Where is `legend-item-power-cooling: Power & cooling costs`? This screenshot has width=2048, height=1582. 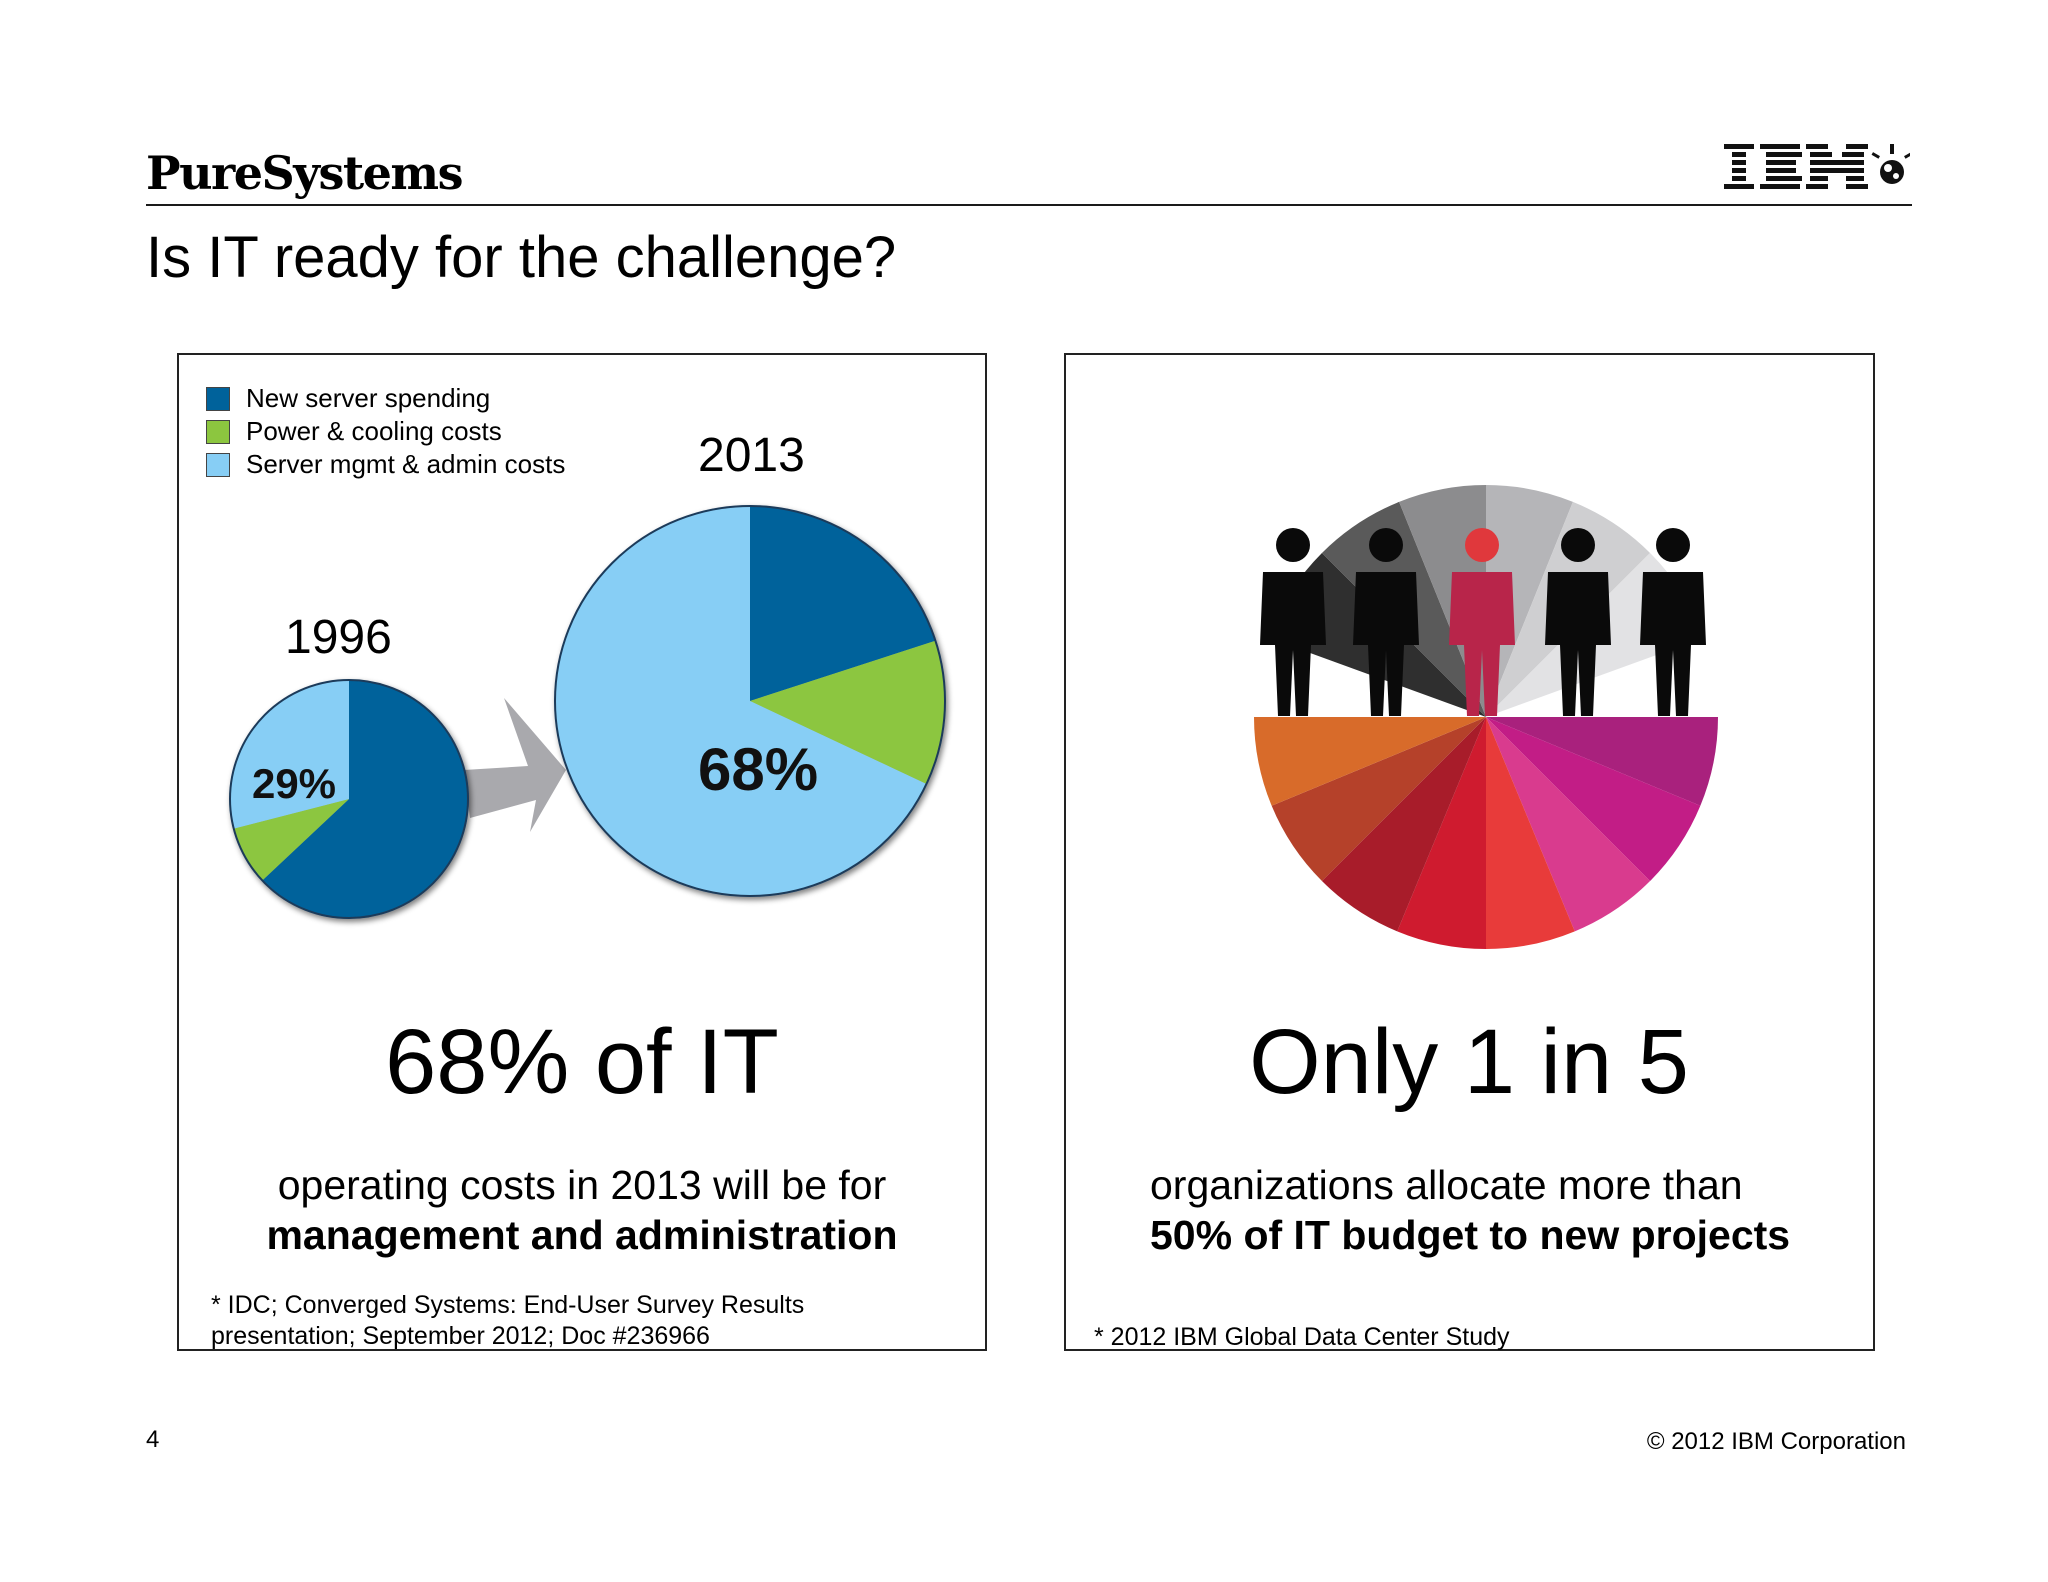 legend-item-power-cooling: Power & cooling costs is located at coordinates (385, 431).